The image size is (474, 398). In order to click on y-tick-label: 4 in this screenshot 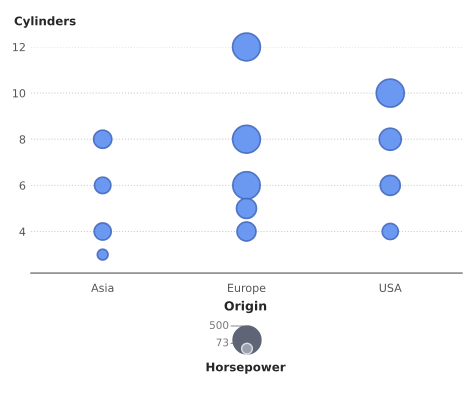, I will do `click(22, 232)`.